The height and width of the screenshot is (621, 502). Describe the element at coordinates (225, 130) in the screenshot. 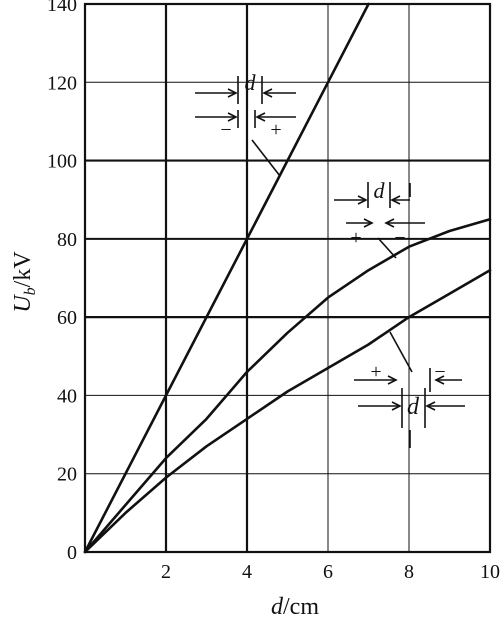

I see `annotation-1-left-sign: −` at that location.